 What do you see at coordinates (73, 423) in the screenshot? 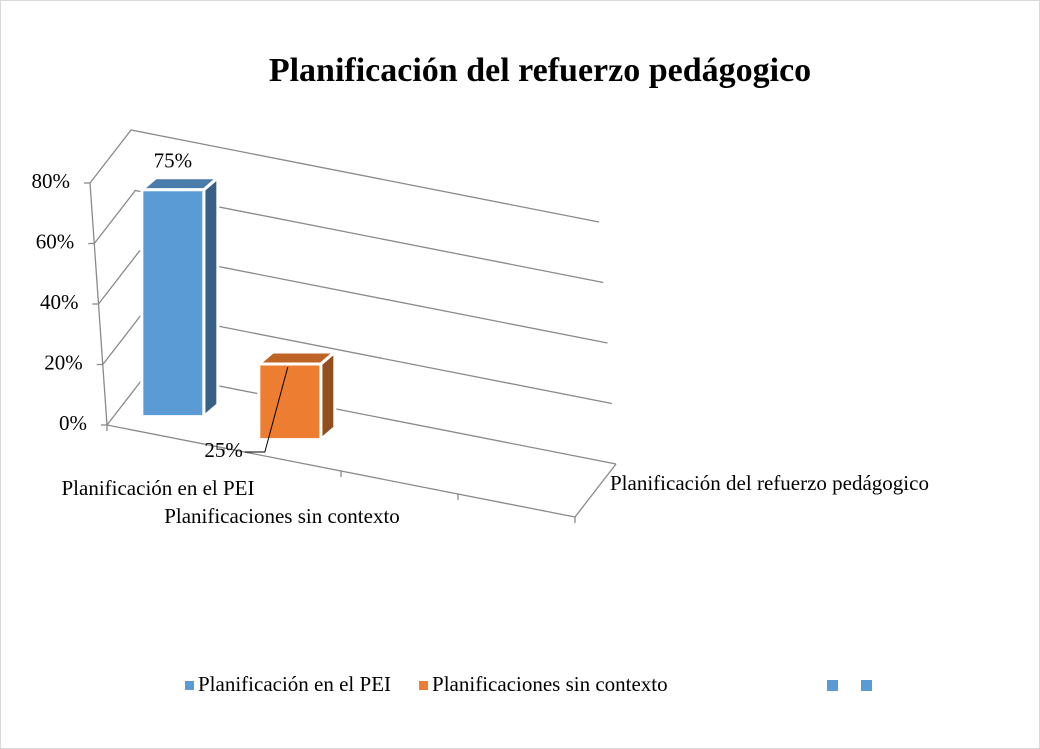
I see `y-tick-label: 0%` at bounding box center [73, 423].